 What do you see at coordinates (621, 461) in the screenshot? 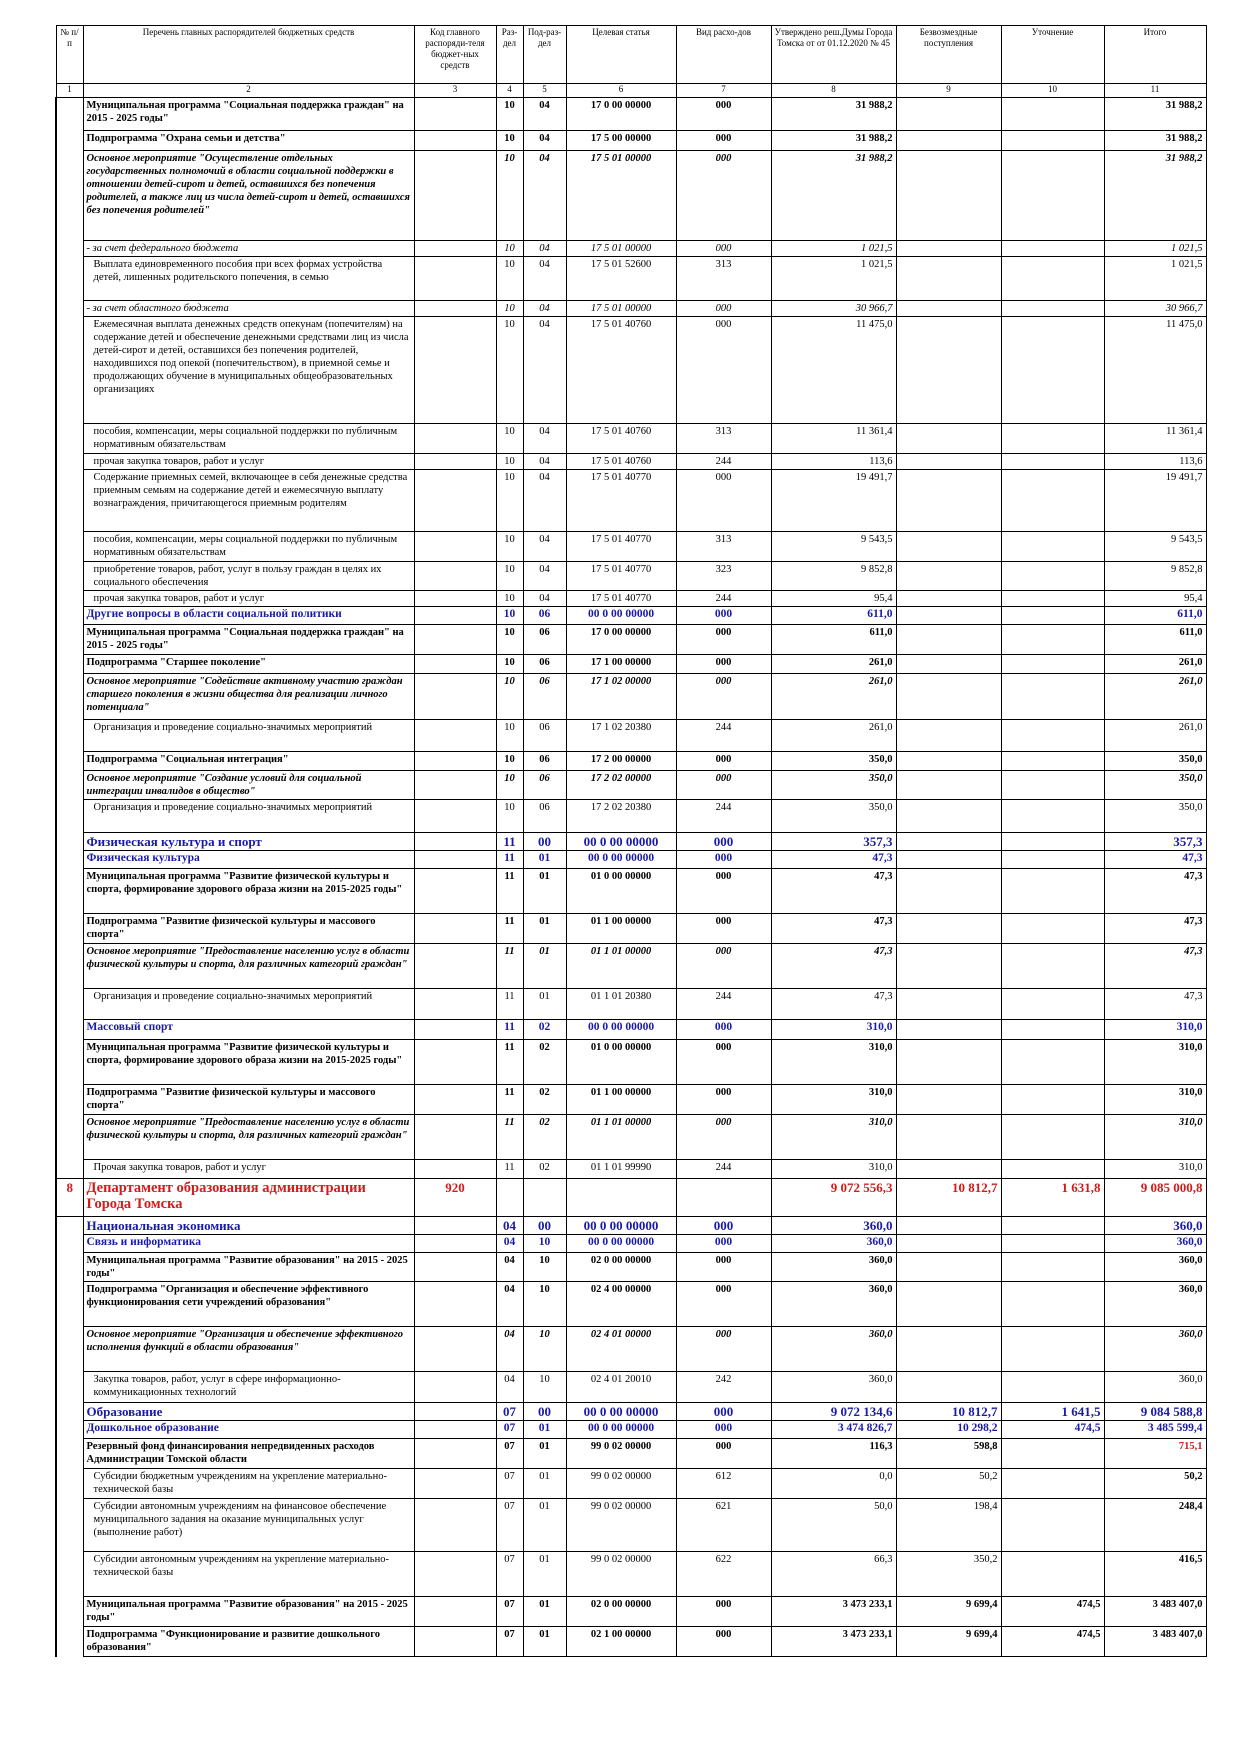
I see `target-article: 17 5 01 40760` at bounding box center [621, 461].